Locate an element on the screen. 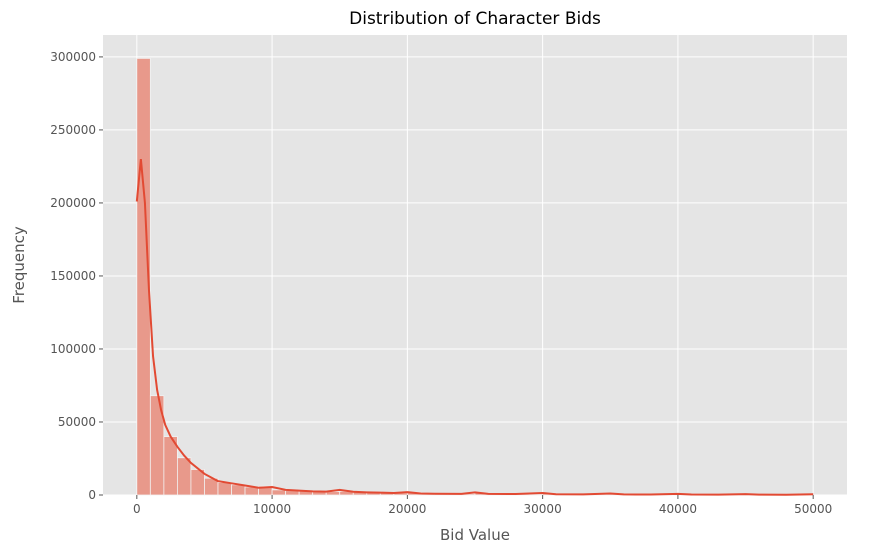 Image resolution: width=880 pixels, height=552 pixels. x-tick-label: 40000 is located at coordinates (678, 509).